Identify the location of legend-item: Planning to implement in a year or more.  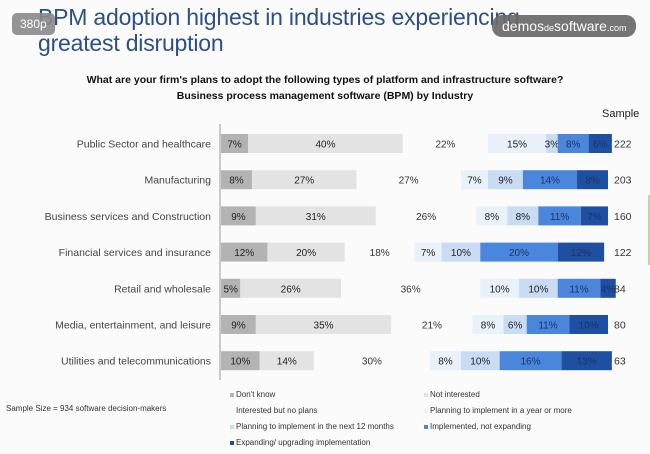
(498, 410).